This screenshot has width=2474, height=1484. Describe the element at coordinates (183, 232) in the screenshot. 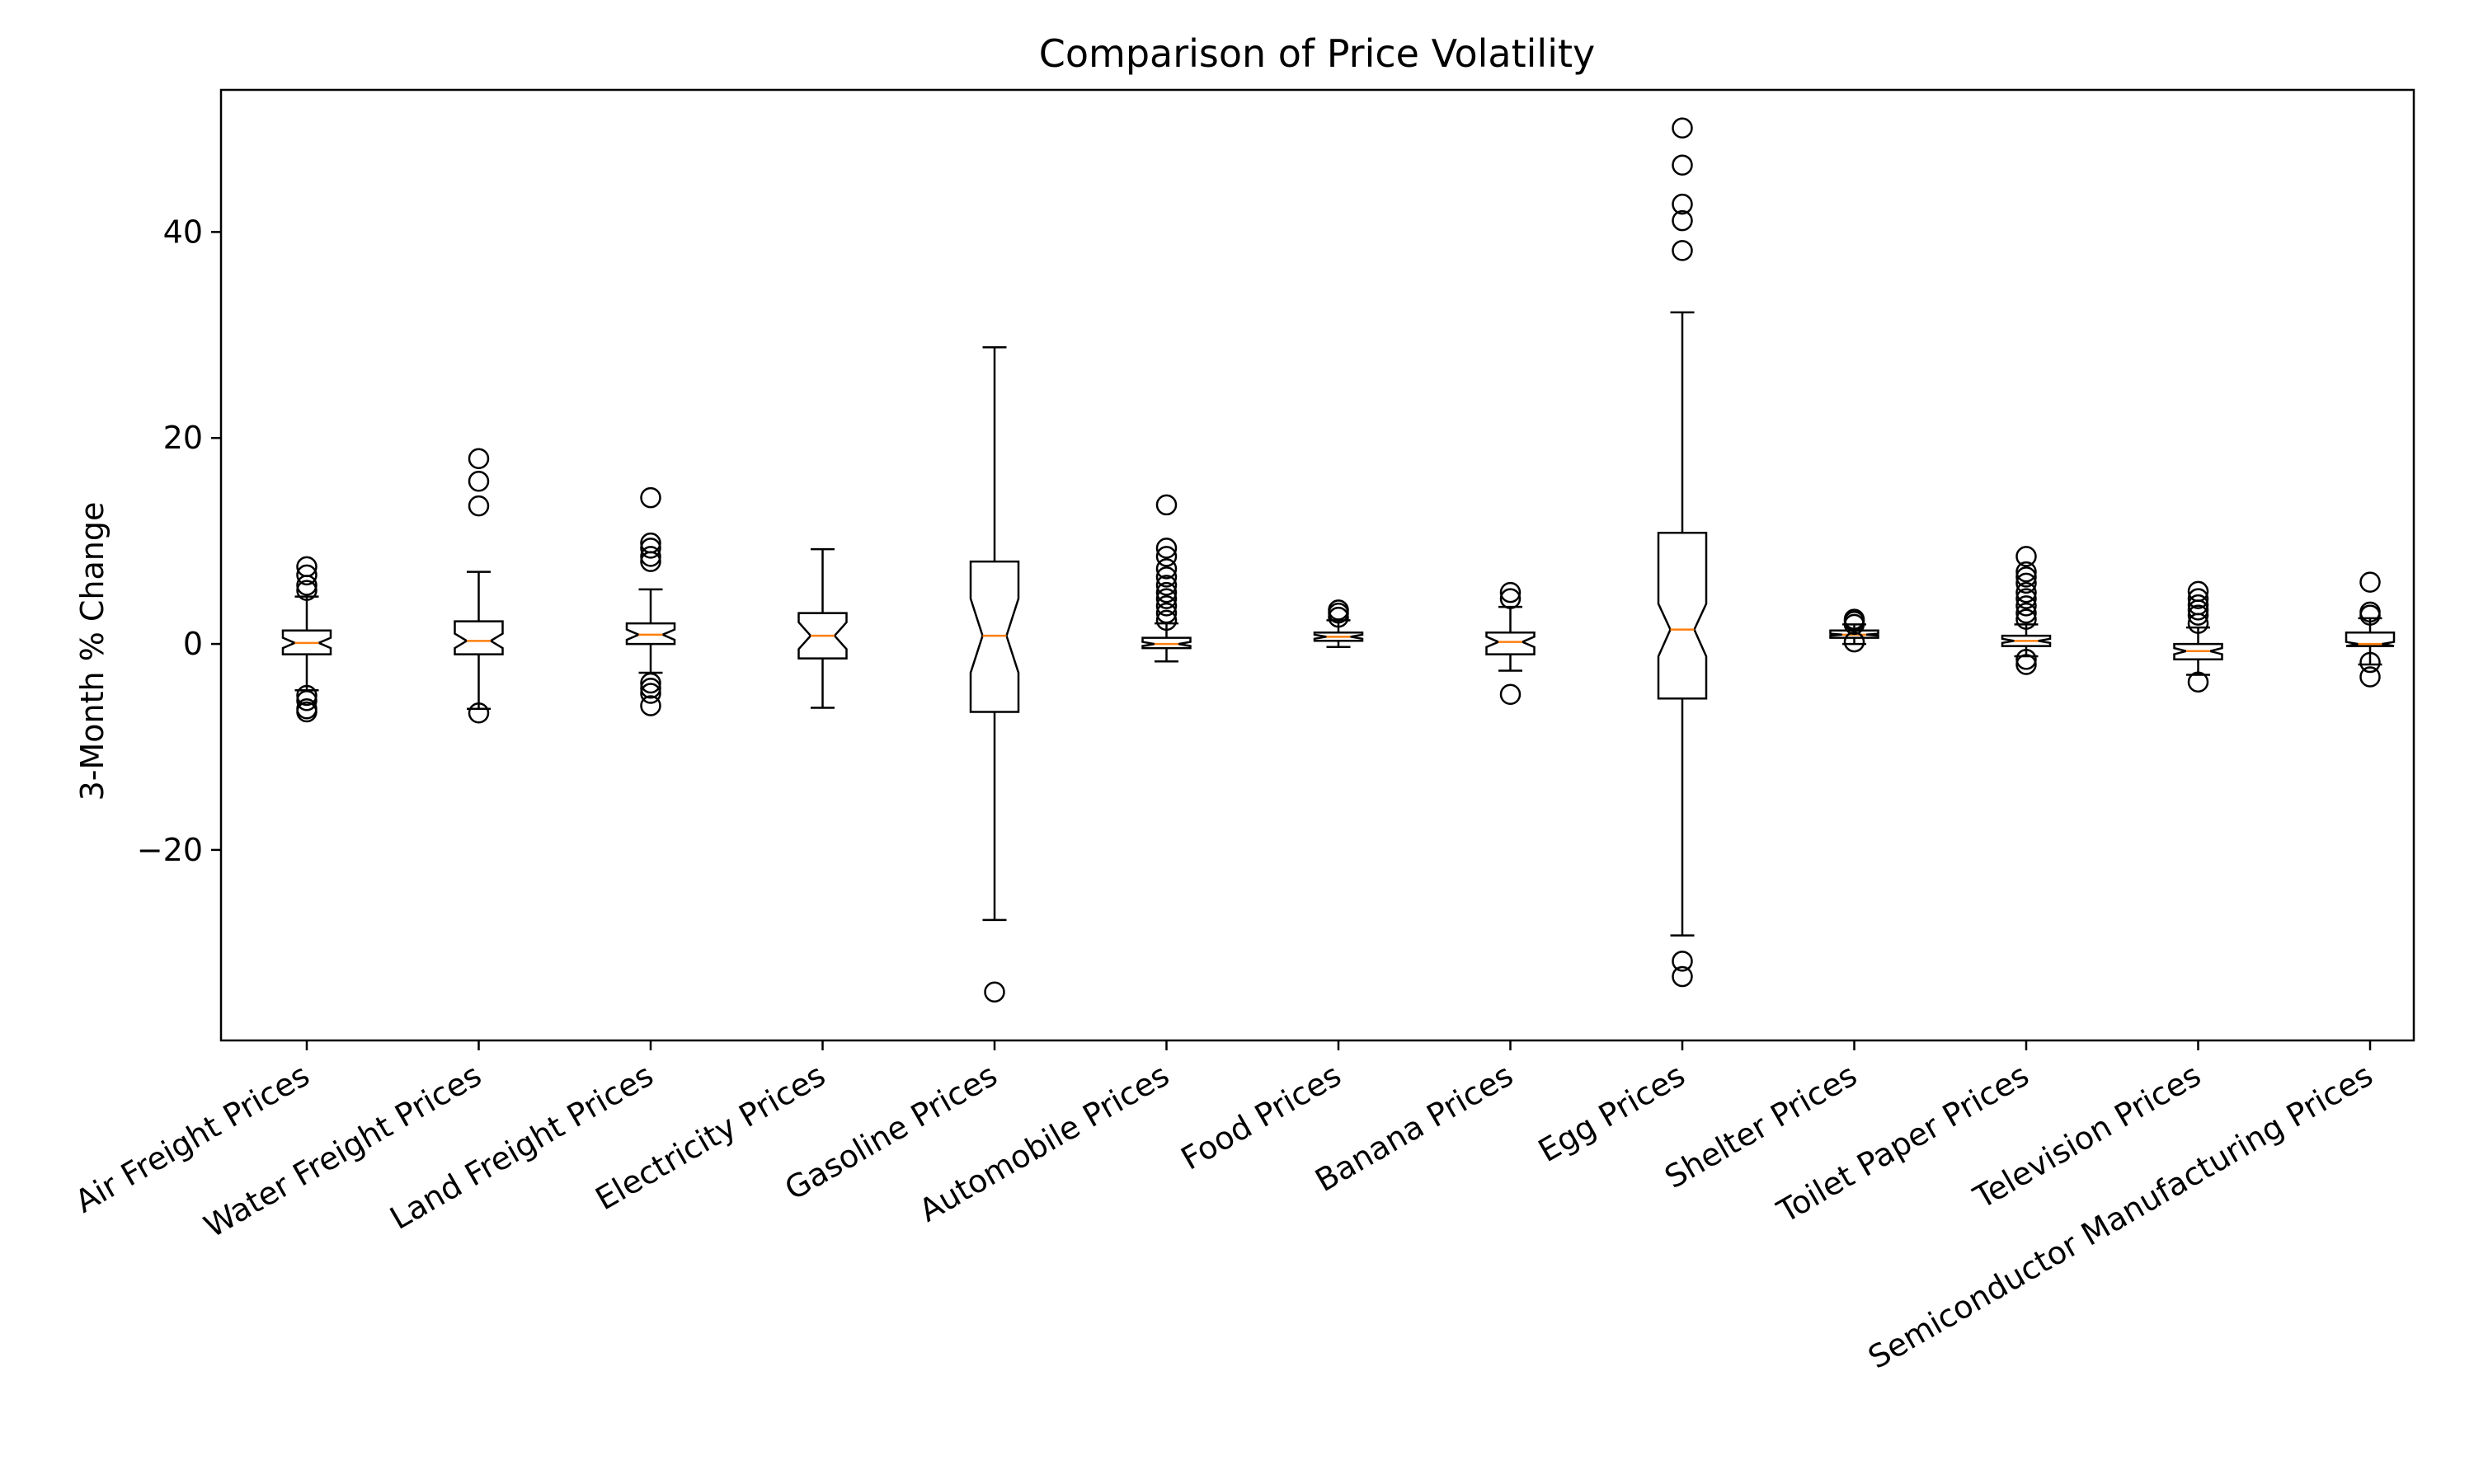

I see `y-tick-label: 40` at that location.